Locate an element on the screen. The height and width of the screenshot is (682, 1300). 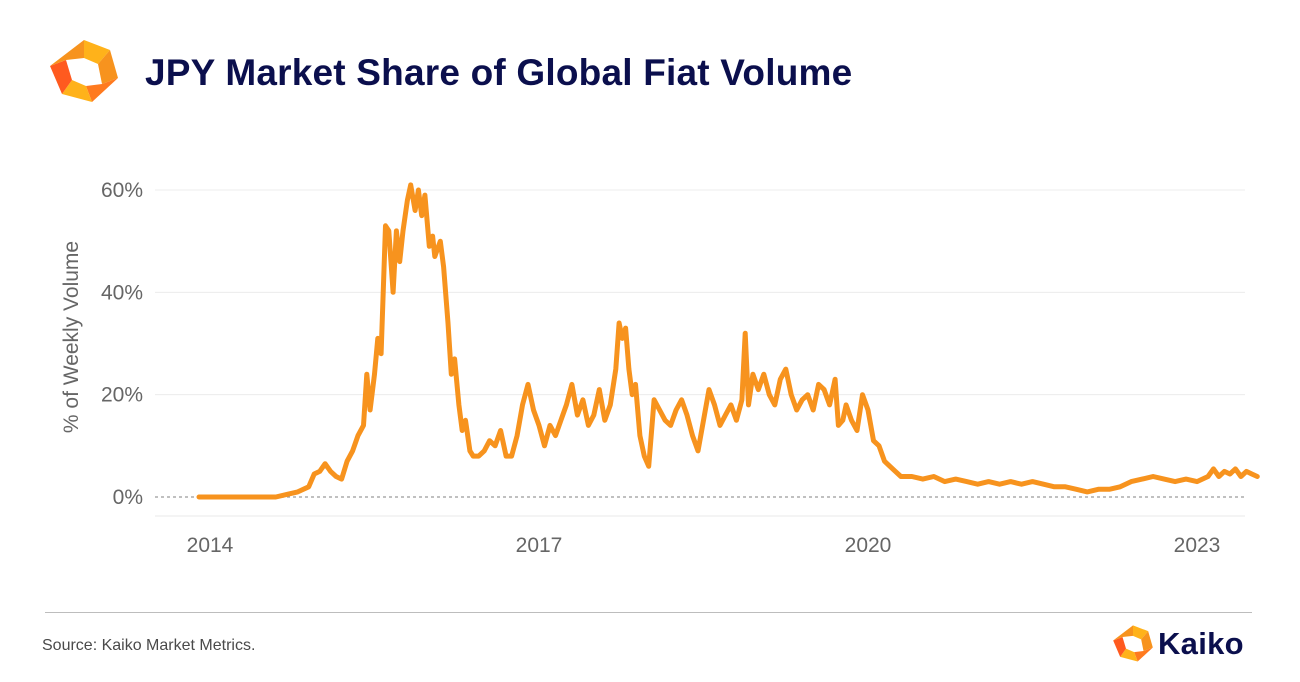
header is located at coordinates (84, 72).